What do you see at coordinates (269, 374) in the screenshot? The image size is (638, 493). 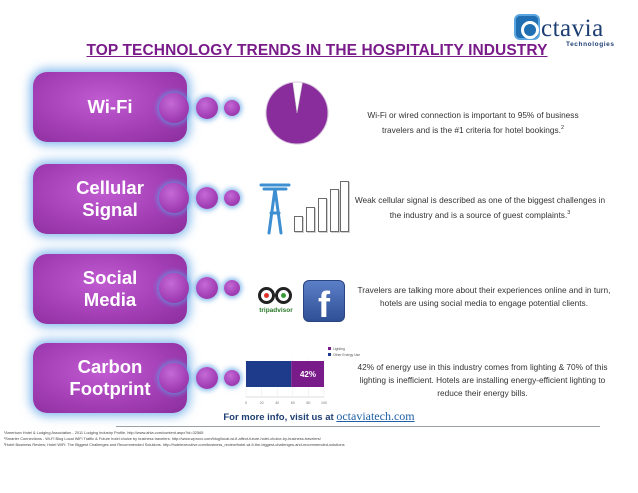 I see `bar-segment-other` at bounding box center [269, 374].